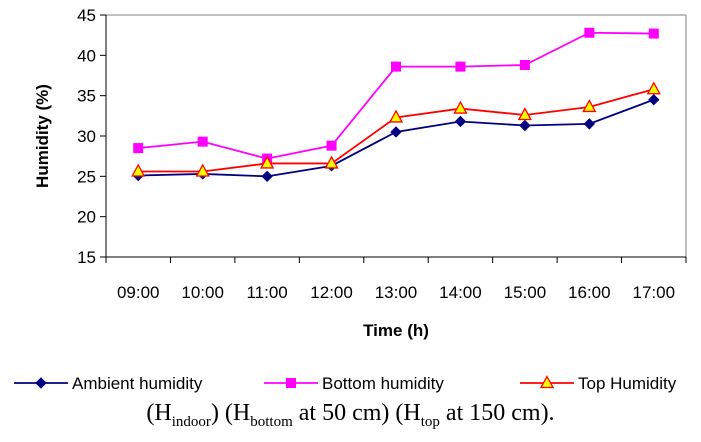  What do you see at coordinates (86, 55) in the screenshot?
I see `y-tick-label: 40` at bounding box center [86, 55].